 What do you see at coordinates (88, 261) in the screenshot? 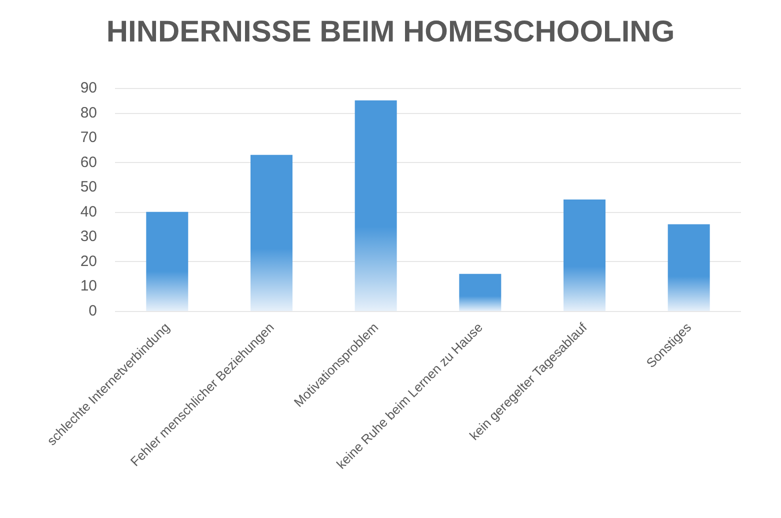
I see `y-tick-label: 20` at bounding box center [88, 261].